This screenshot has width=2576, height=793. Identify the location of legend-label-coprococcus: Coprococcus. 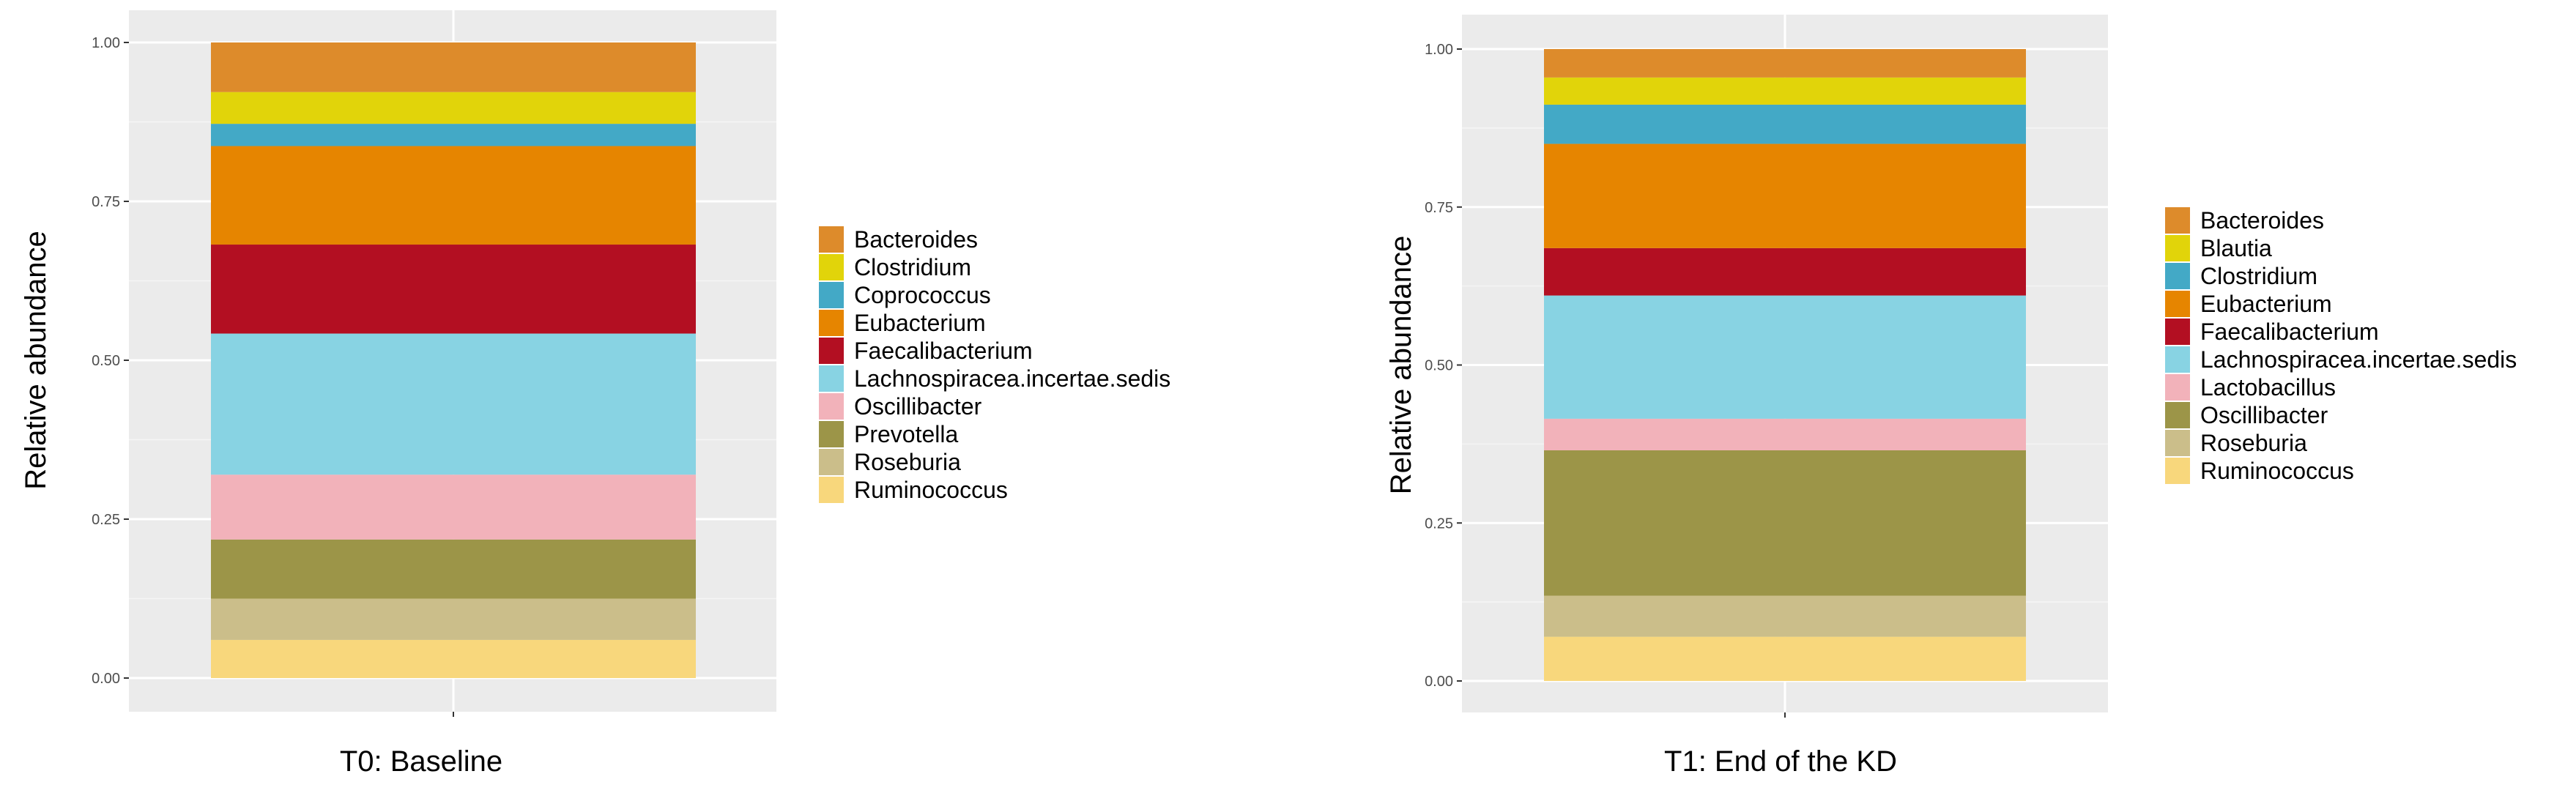
(922, 295).